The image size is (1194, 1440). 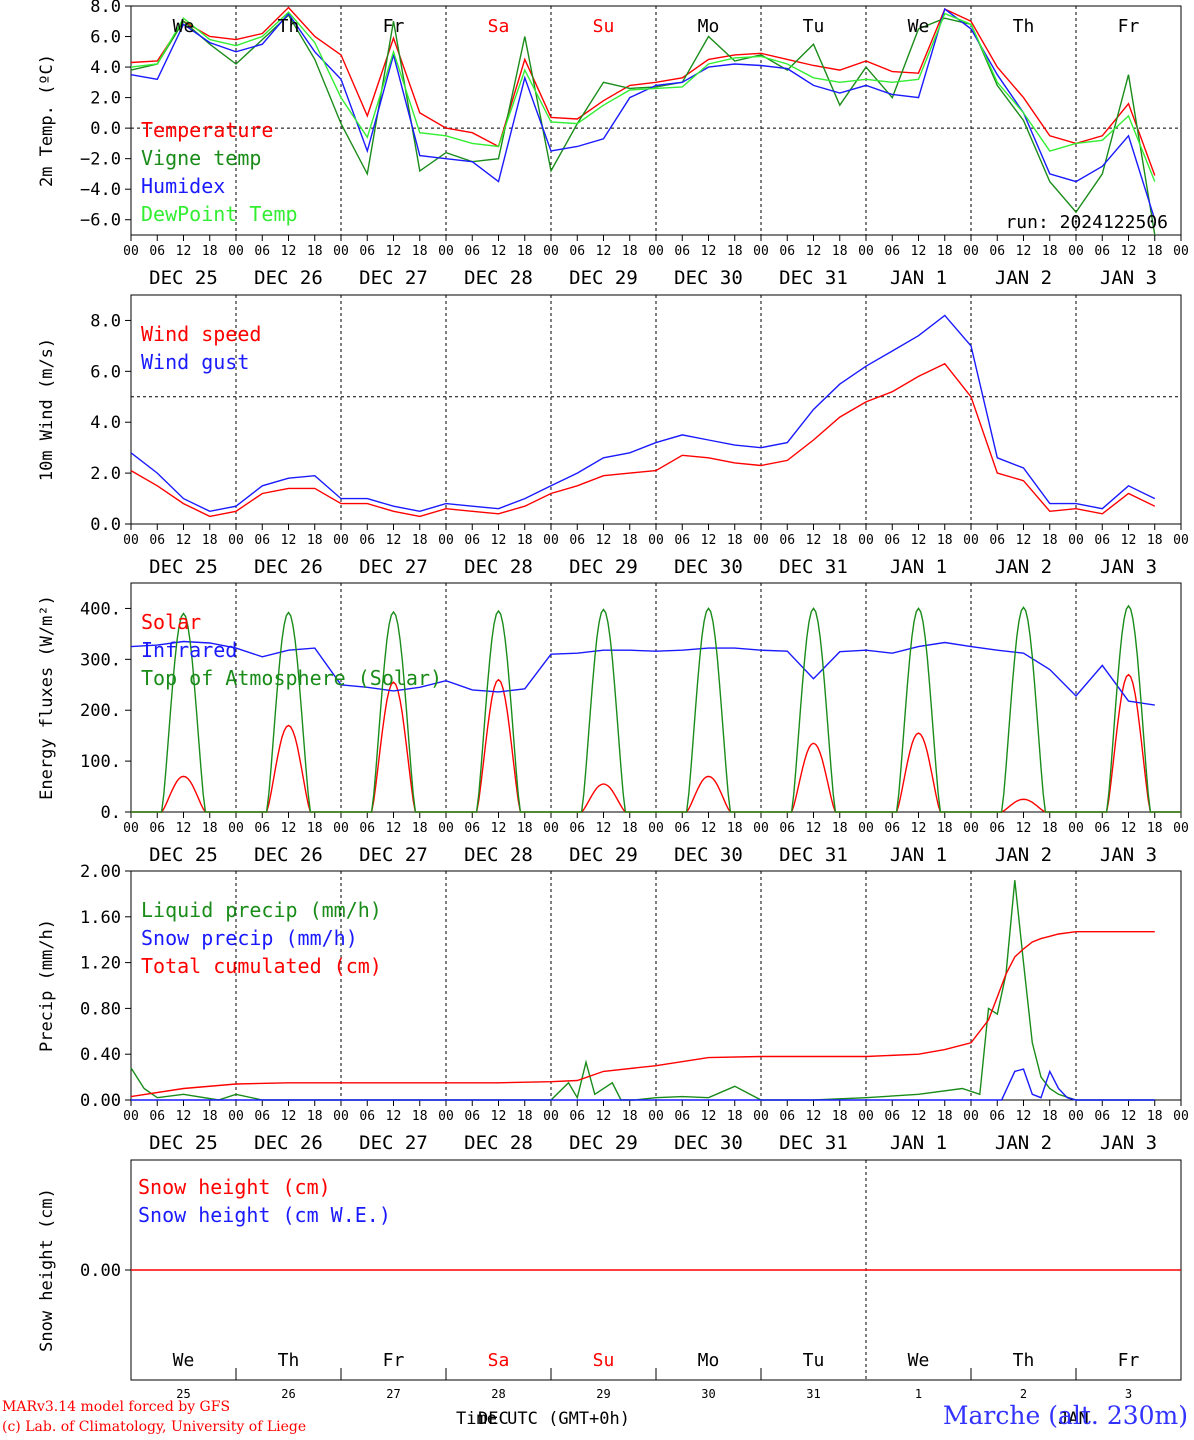 What do you see at coordinates (47, 697) in the screenshot?
I see `y-axis-label: Energy fluxes (W/m²)` at bounding box center [47, 697].